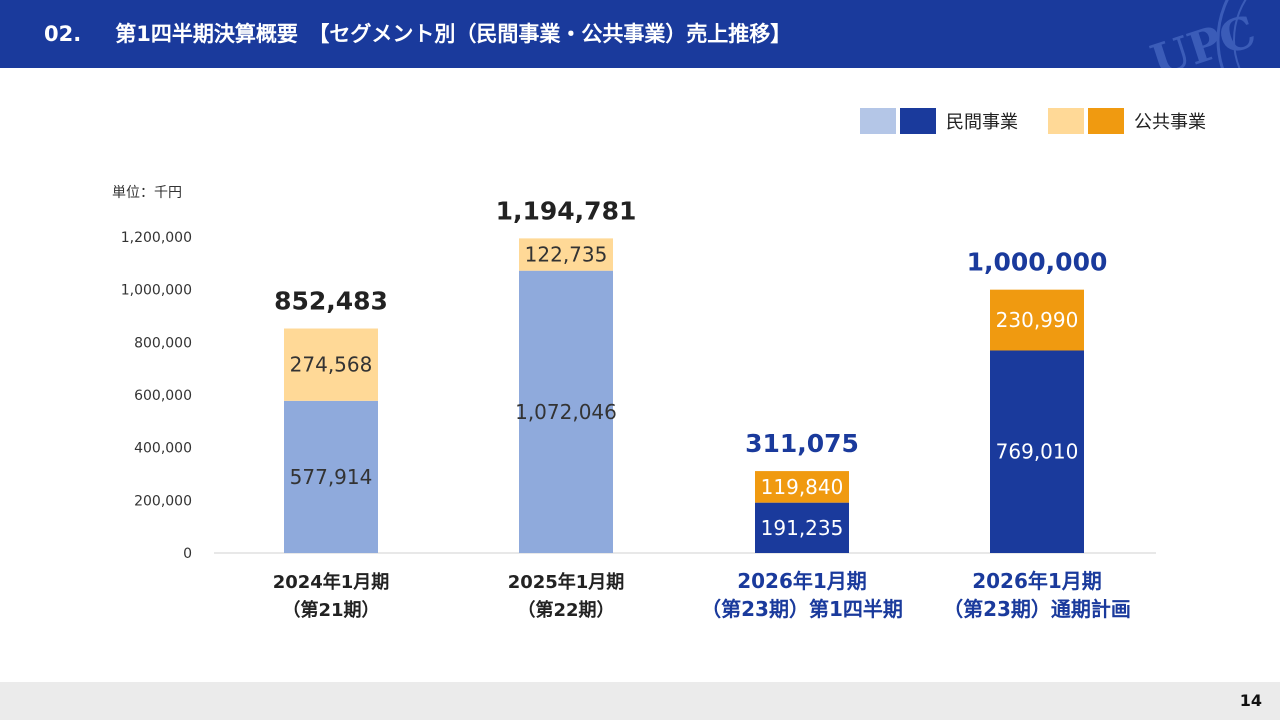 The image size is (1280, 720). I want to click on category-label-line1: 2024年1月期, so click(331, 582).